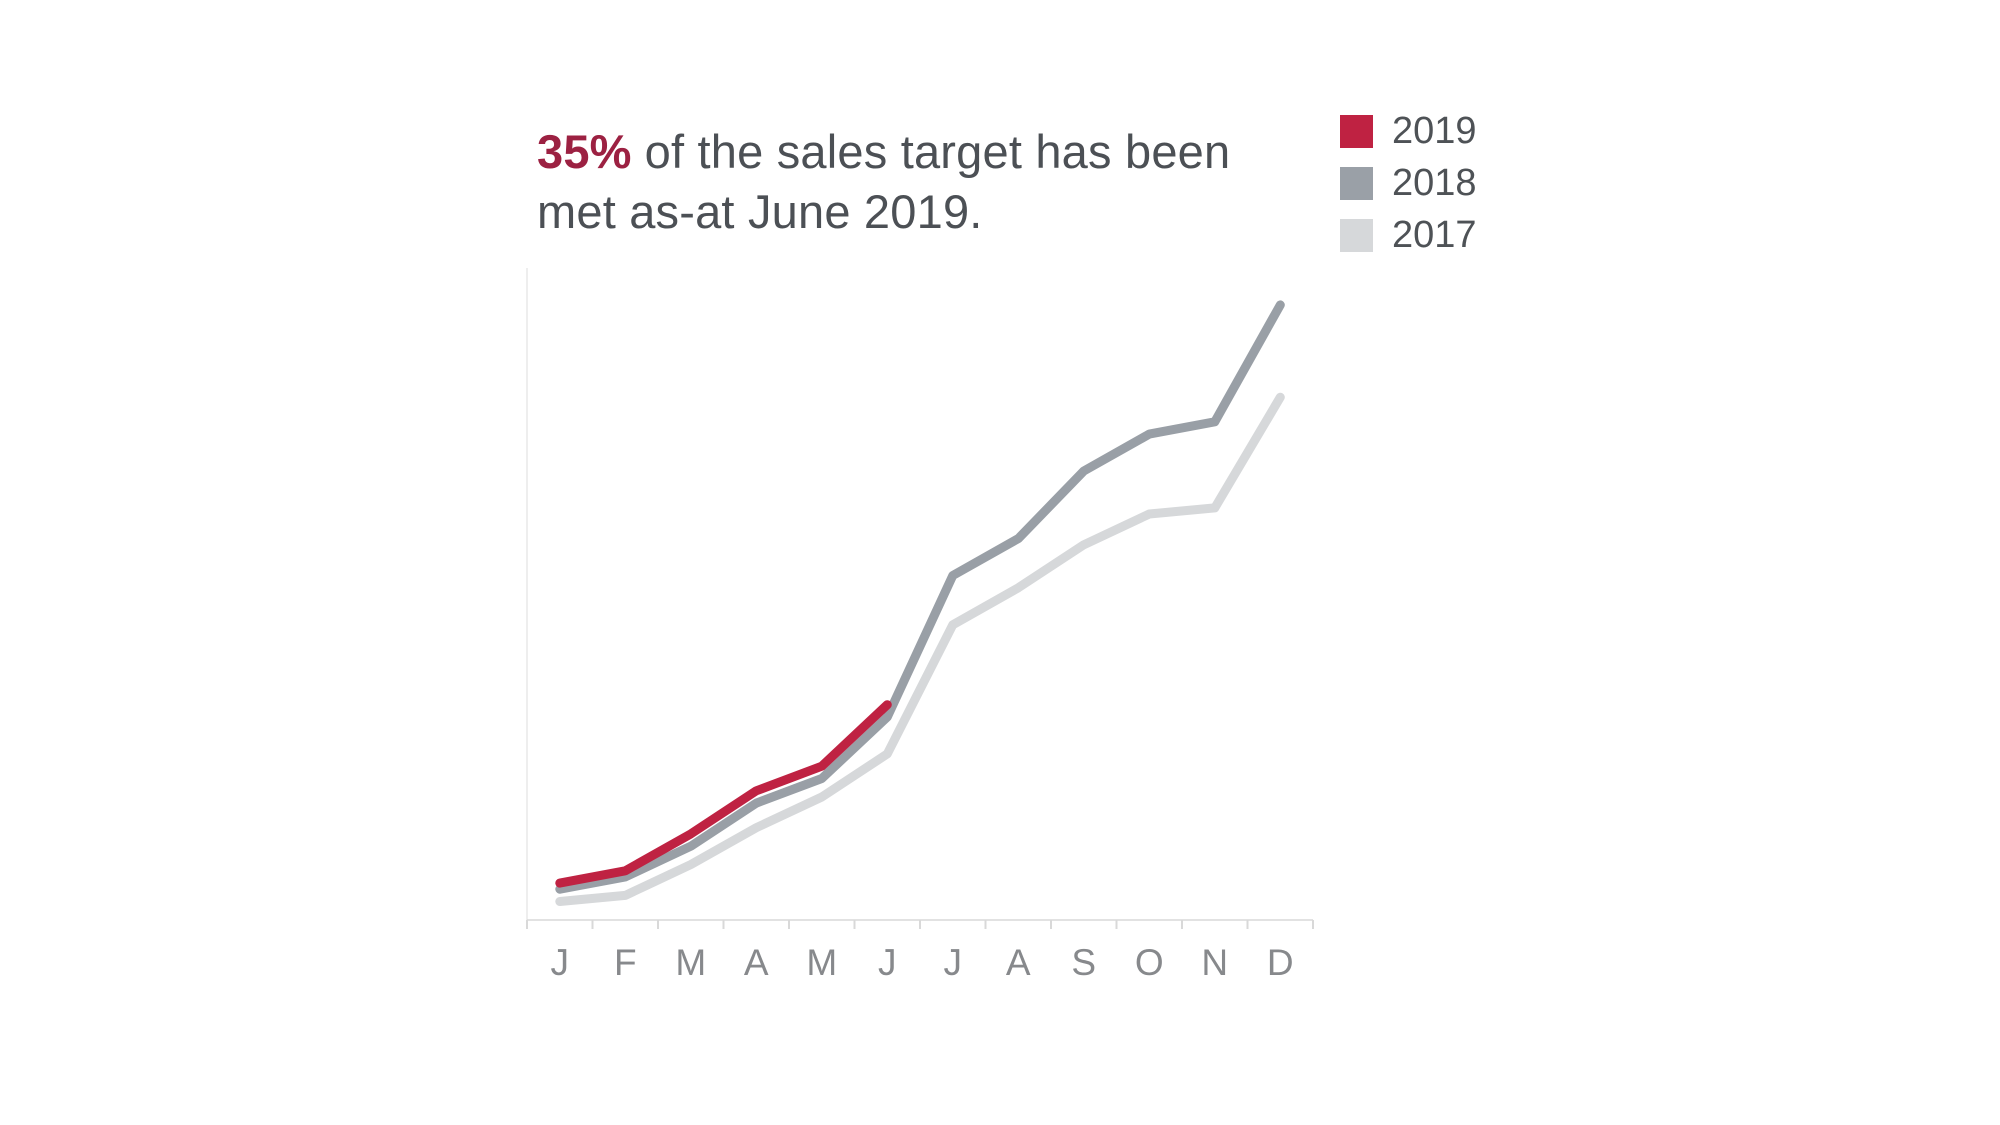 The height and width of the screenshot is (1125, 2000). What do you see at coordinates (1356, 131) in the screenshot?
I see `legend-swatch-2019` at bounding box center [1356, 131].